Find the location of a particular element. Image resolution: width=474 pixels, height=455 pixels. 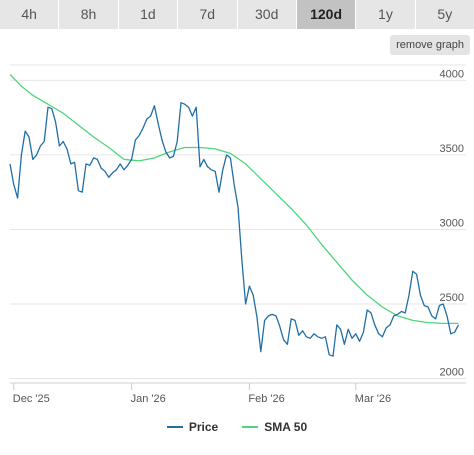

y-tick-label: 4000 is located at coordinates (452, 74).